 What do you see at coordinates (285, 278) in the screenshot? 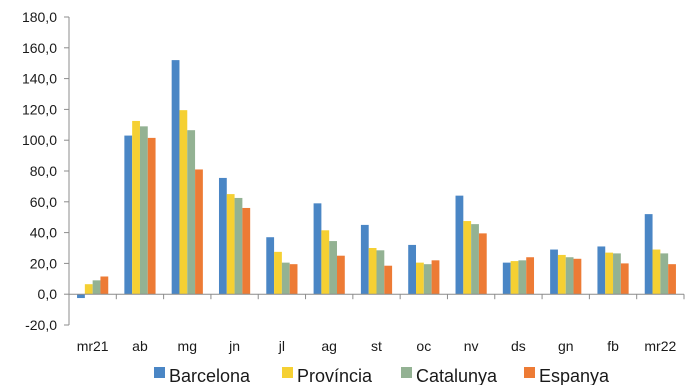
I see `bar-catalunya-jl` at bounding box center [285, 278].